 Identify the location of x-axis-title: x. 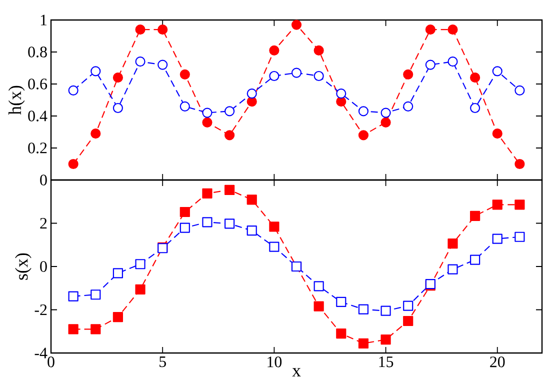
(296, 372).